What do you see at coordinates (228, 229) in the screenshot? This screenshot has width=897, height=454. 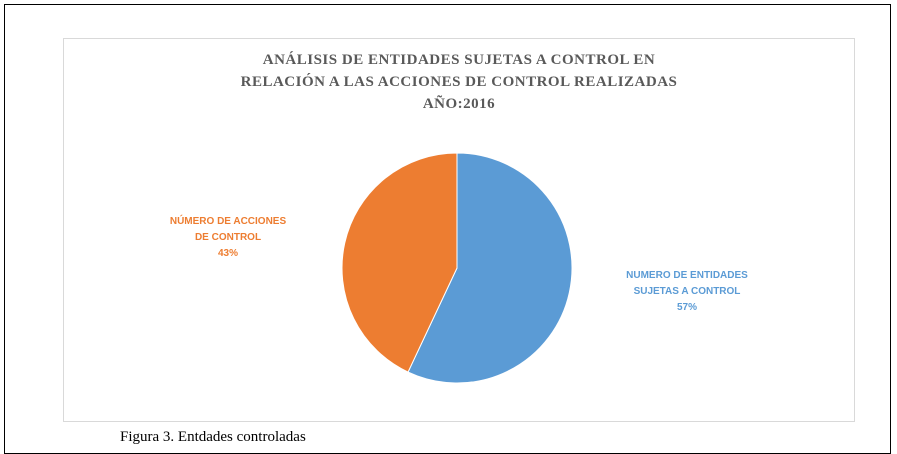 I see `slice-name: NÚMERO DE ACCIONES DE CONTROL` at bounding box center [228, 229].